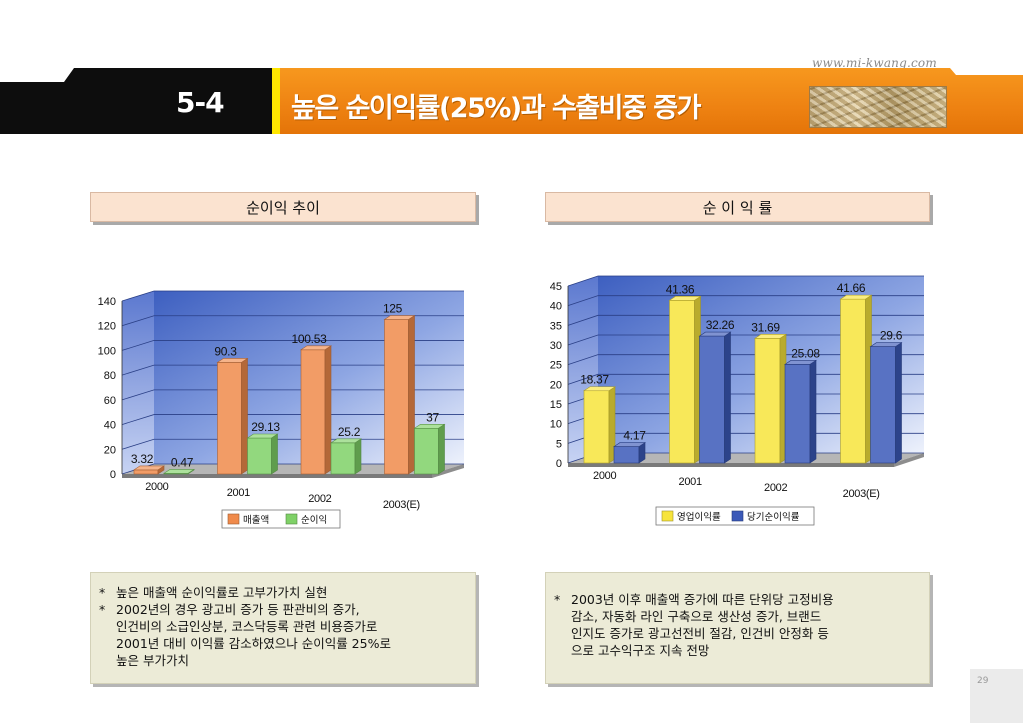 Image resolution: width=1023 pixels, height=723 pixels. Describe the element at coordinates (805, 353) in the screenshot. I see `data-label: 25.08` at that location.